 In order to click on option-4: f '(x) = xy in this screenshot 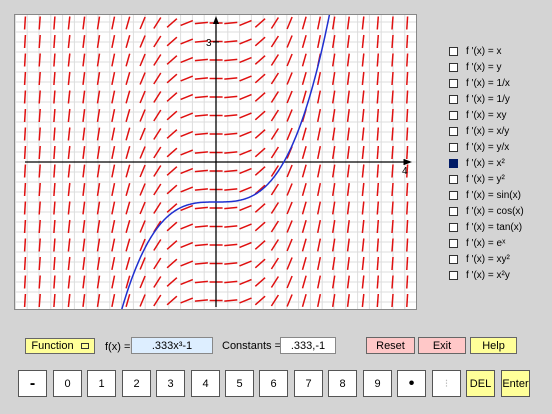, I will do `click(498, 115)`.